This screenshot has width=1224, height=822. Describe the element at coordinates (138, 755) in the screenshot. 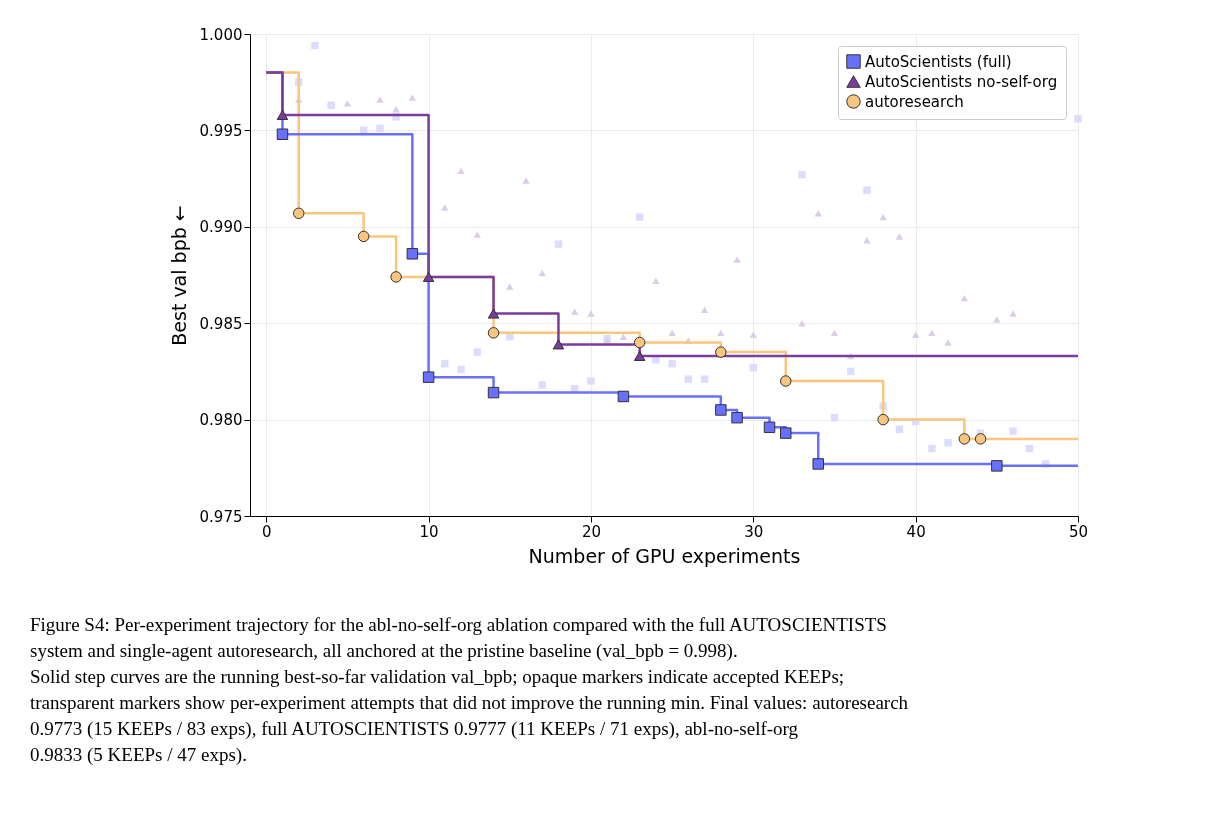

I see `text: 0.9833 (5 KEEPs / 47 exps).` at that location.